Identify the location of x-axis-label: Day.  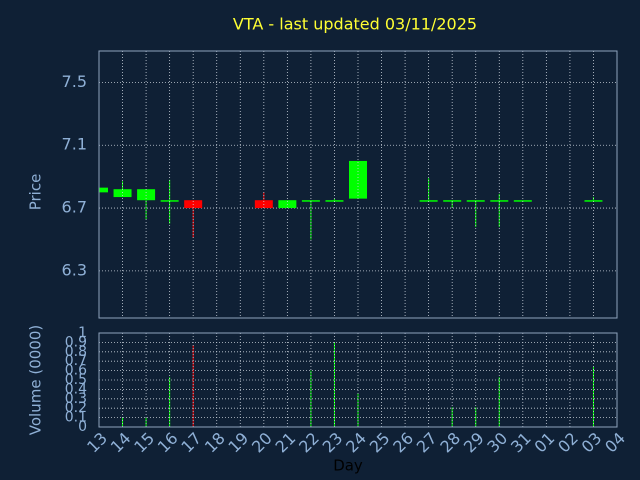
(348, 466).